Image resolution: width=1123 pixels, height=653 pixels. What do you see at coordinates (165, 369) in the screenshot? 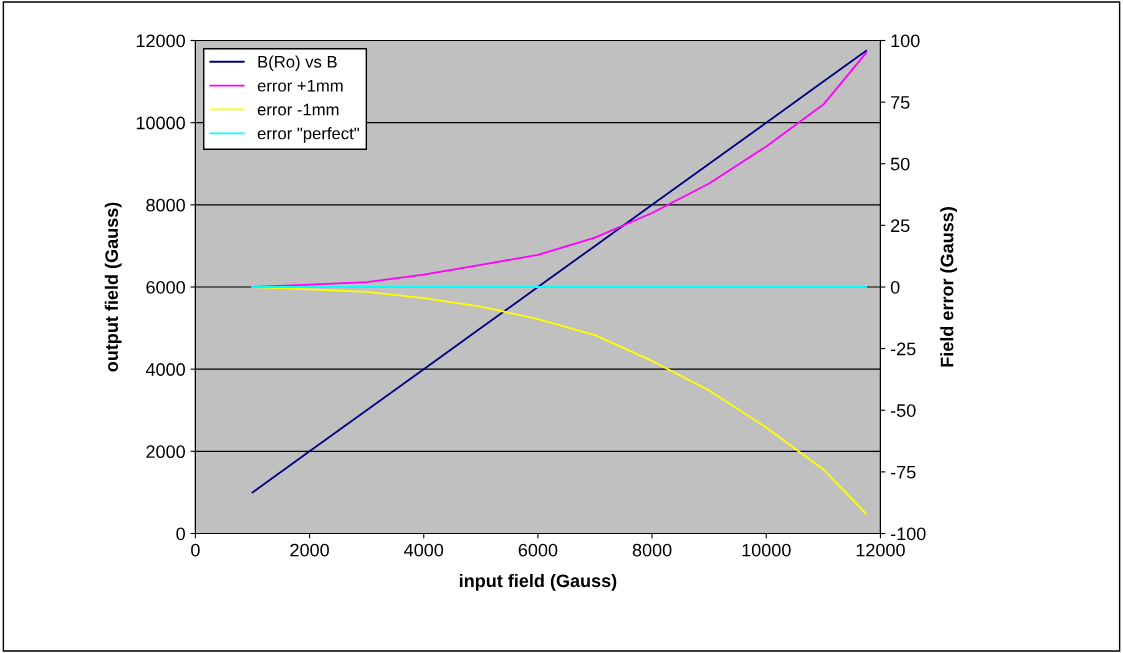
I see `y-tick-label: 4000` at bounding box center [165, 369].